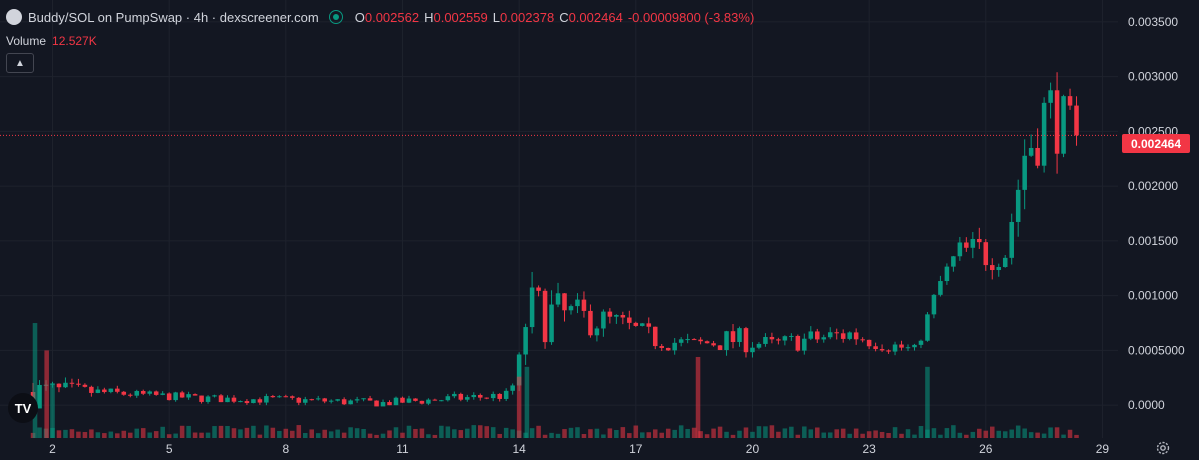  I want to click on tradingview-logo: TV, so click(23, 408).